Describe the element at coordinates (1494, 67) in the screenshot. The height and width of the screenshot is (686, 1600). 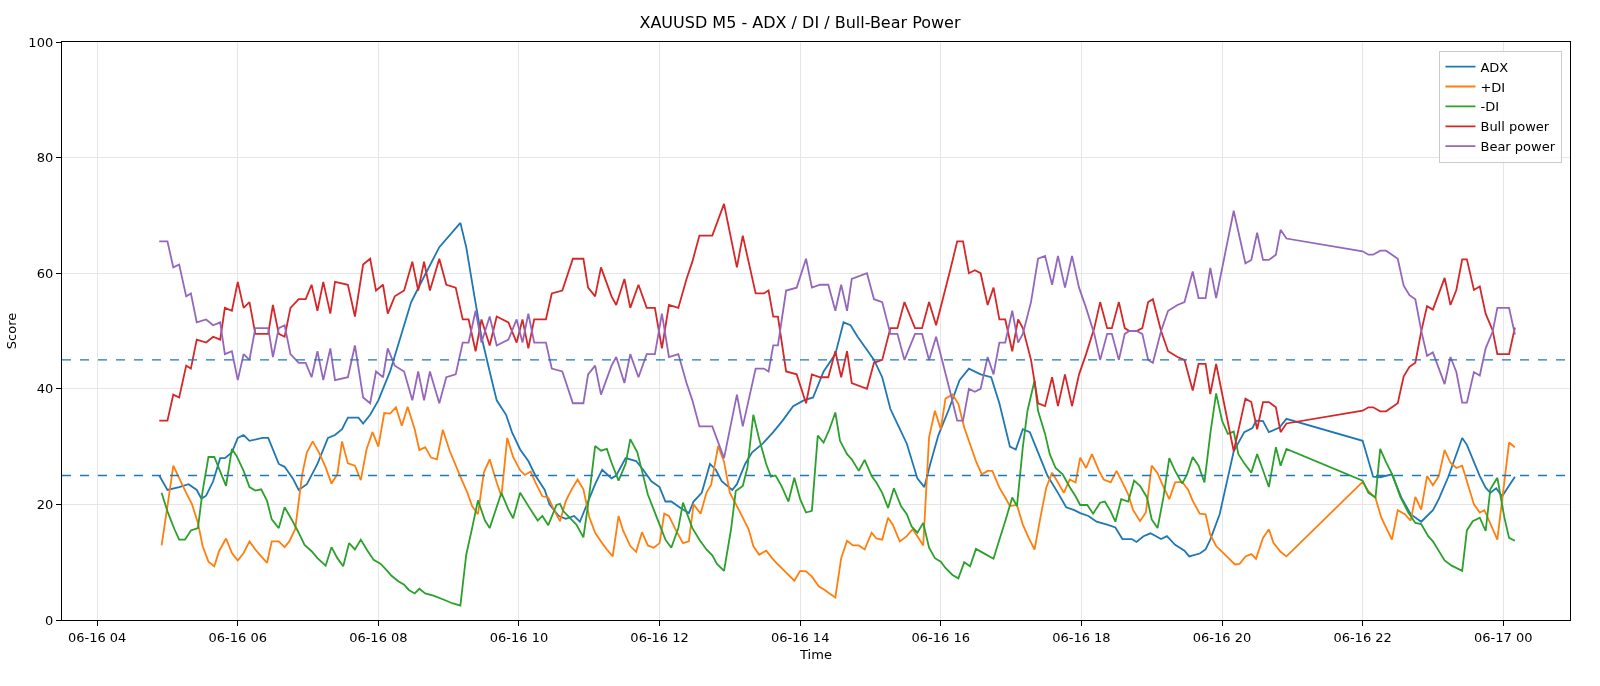
I see `legend-label: ADX` at that location.